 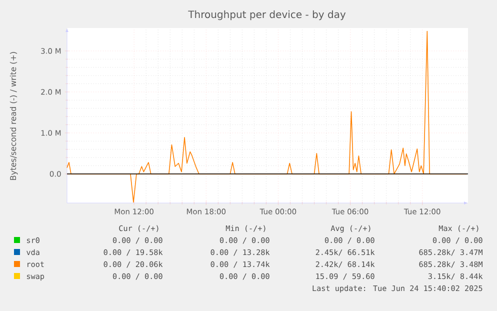 I want to click on y-axis-title: Bytes/second read (-) / write (+), so click(x=14, y=116).